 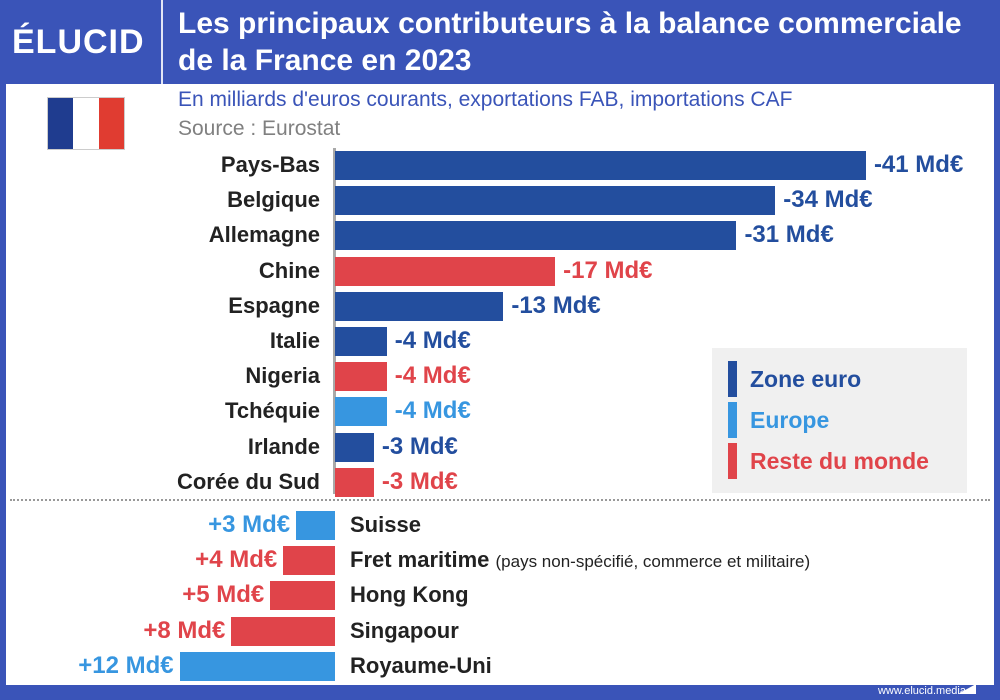 I want to click on legend-swatch-zone-euro, so click(x=732, y=379).